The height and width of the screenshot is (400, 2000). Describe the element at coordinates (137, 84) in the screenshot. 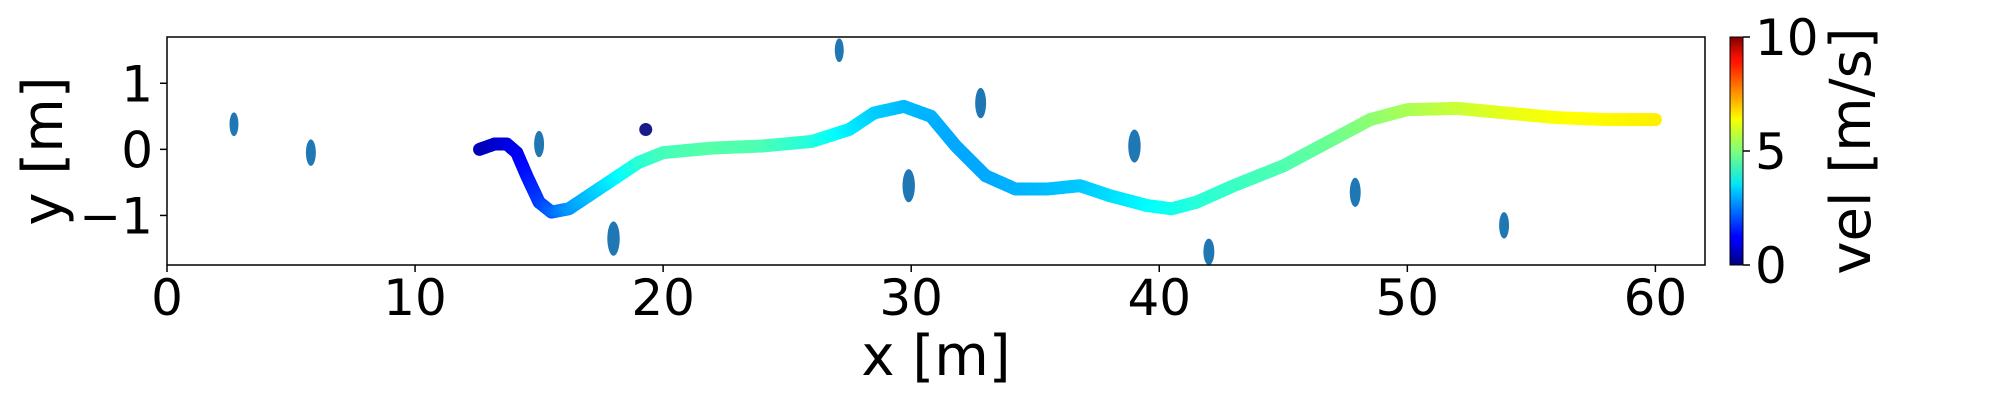

I see `y-tick-label: 1` at that location.